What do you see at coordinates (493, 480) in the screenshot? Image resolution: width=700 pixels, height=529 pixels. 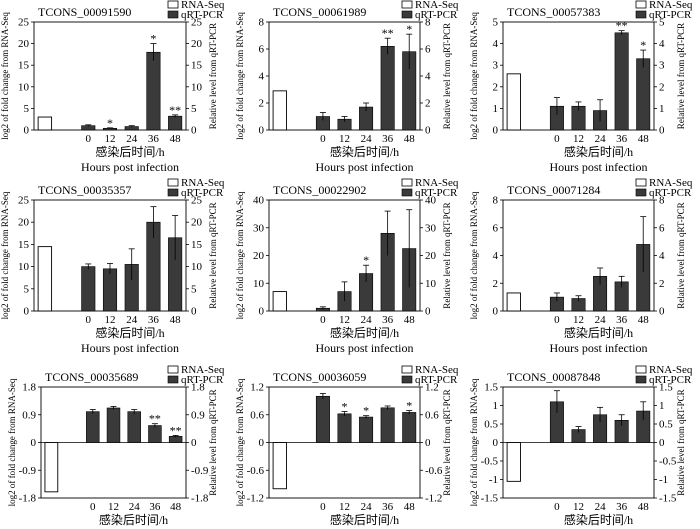 I see `y-tick-label-left: -1` at bounding box center [493, 480].